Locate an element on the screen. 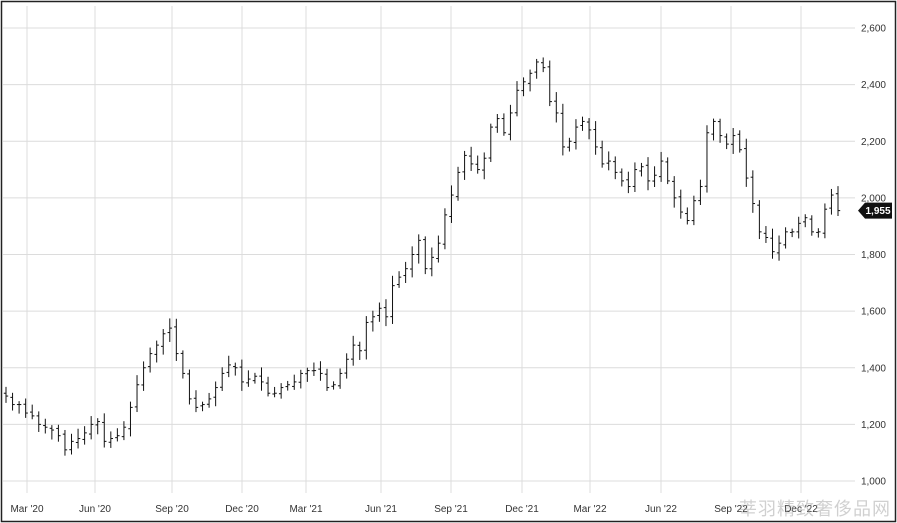 The width and height of the screenshot is (897, 523). x-tick-label: Sep '22 is located at coordinates (731, 509).